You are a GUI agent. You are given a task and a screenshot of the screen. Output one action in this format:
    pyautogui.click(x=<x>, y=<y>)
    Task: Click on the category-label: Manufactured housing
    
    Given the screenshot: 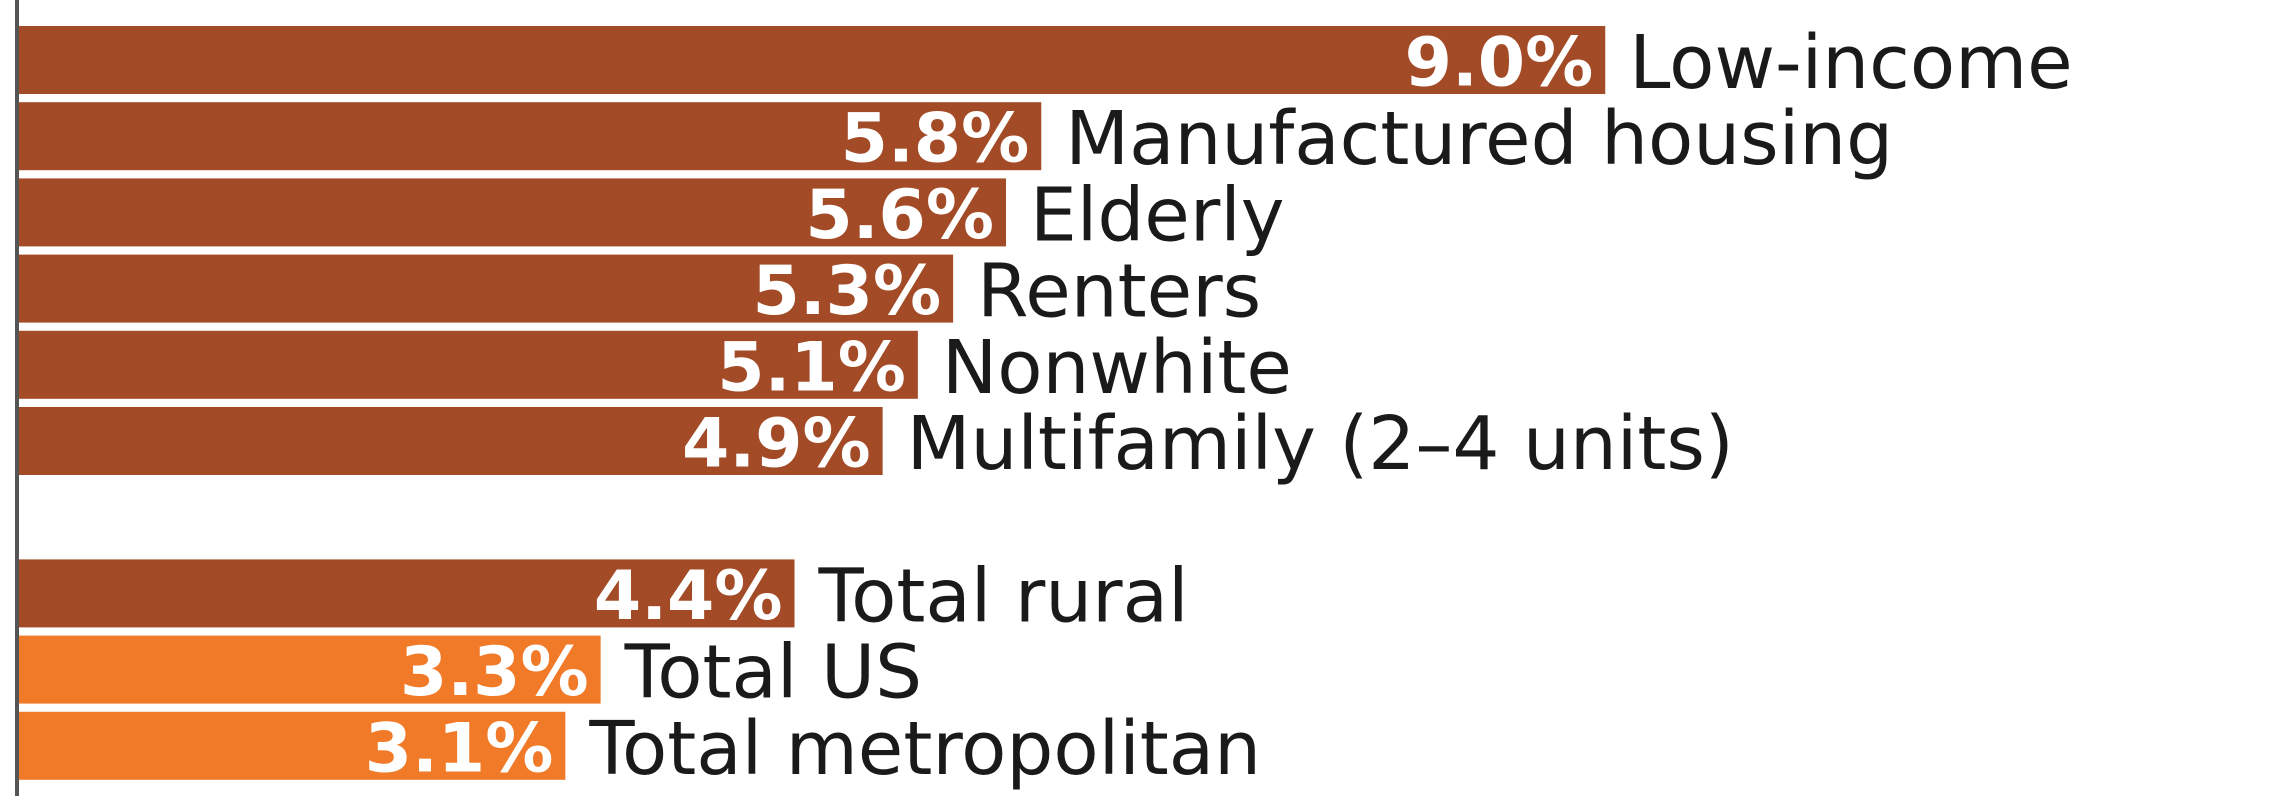 What is the action you would take?
    pyautogui.click(x=1479, y=139)
    